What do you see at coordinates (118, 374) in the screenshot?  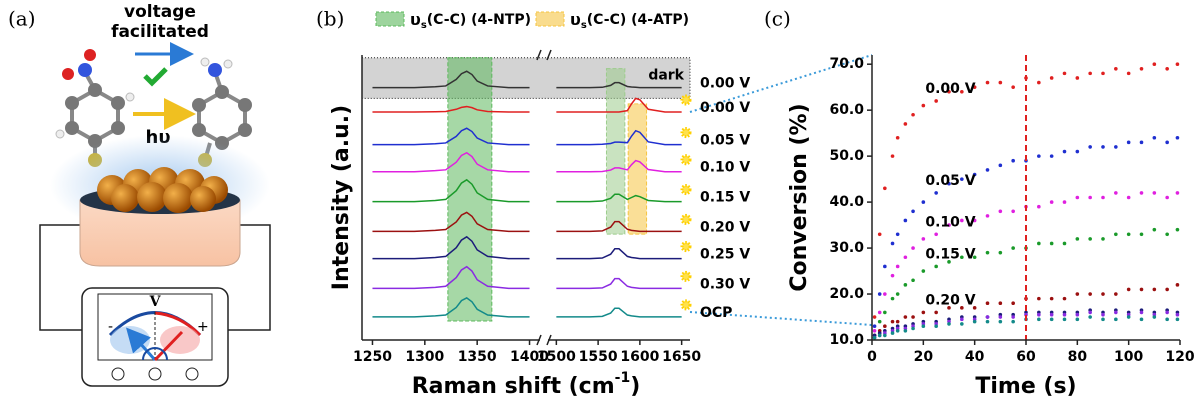 I see `meter-terminal` at bounding box center [118, 374].